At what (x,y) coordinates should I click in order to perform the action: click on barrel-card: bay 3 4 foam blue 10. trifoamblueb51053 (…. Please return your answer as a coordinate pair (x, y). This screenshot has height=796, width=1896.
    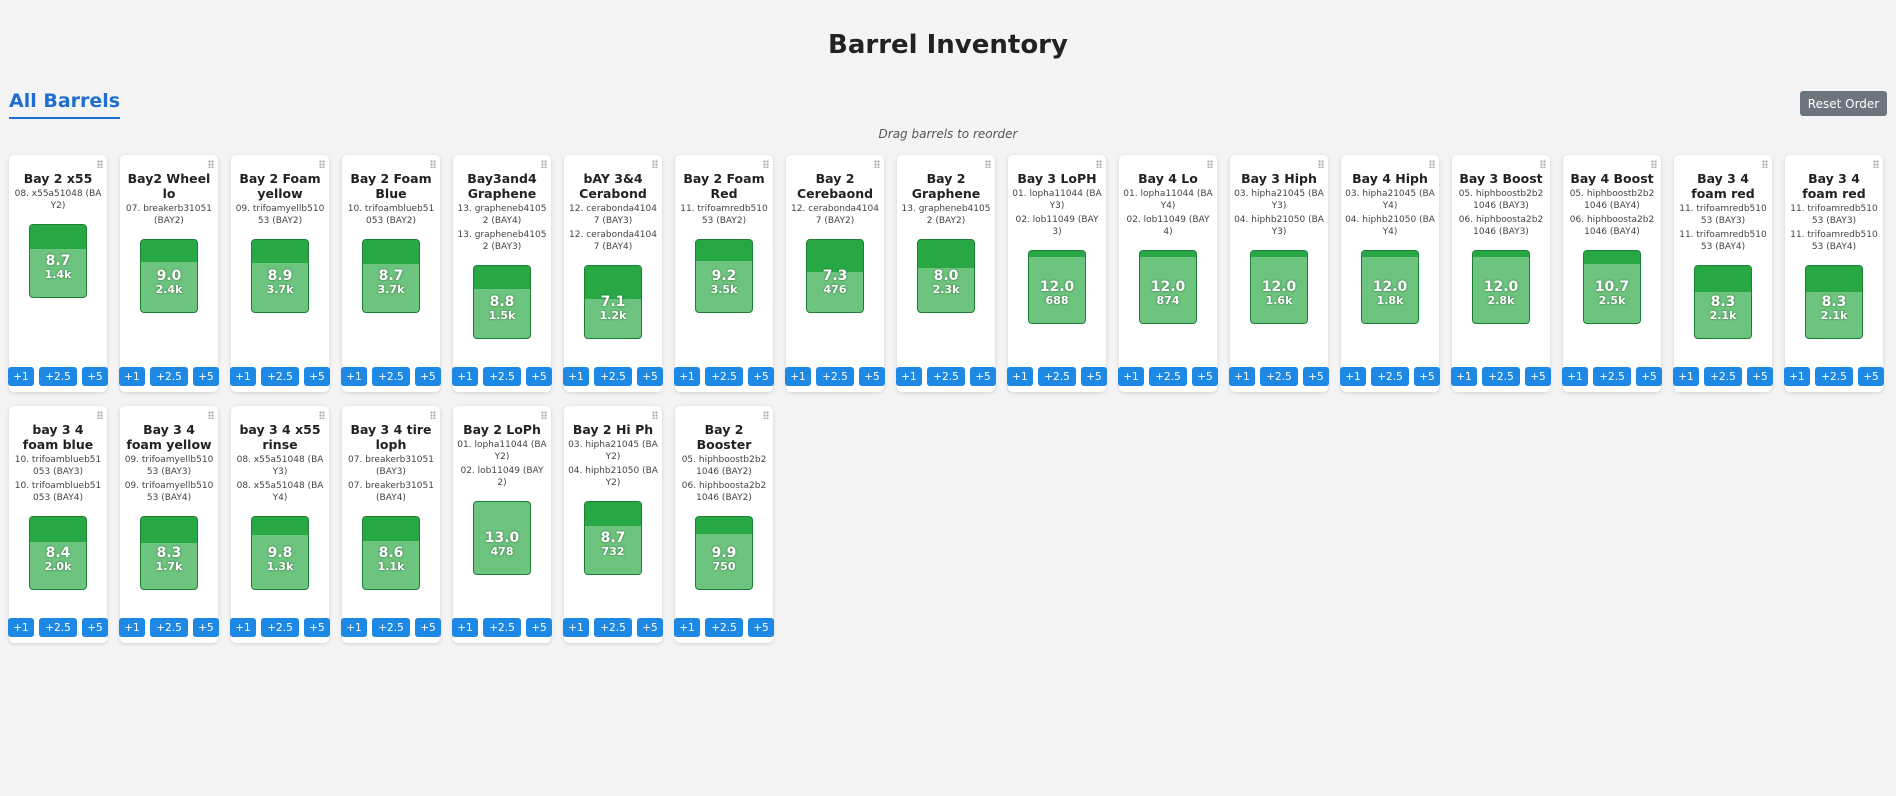
    Looking at the image, I should click on (58, 524).